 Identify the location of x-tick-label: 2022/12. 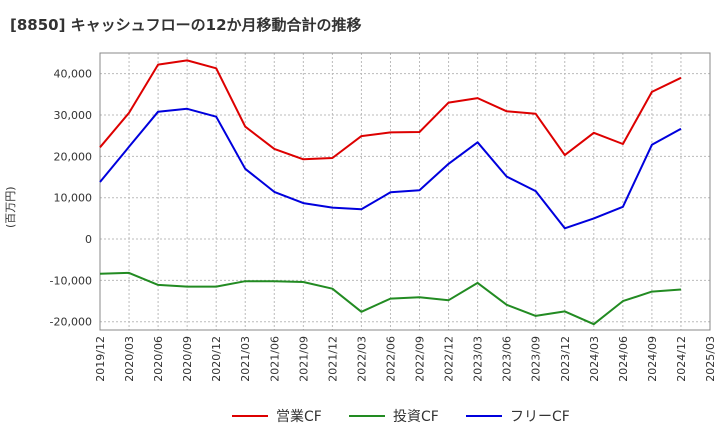
(449, 359).